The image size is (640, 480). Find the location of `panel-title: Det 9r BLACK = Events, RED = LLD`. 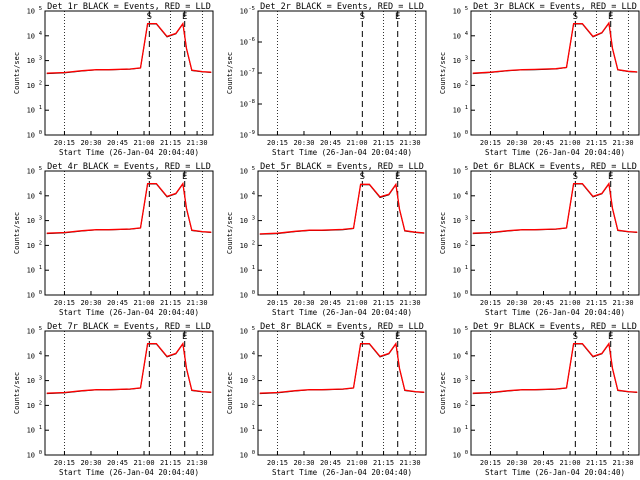

panel-title: Det 9r BLACK = Events, RED = LLD is located at coordinates (555, 327).